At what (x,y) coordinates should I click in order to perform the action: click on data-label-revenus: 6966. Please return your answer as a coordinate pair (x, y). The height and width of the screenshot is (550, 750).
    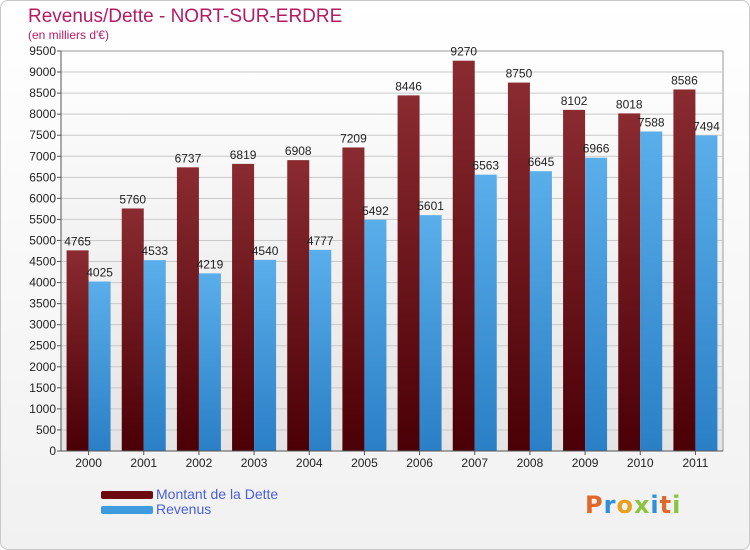
    Looking at the image, I should click on (596, 149).